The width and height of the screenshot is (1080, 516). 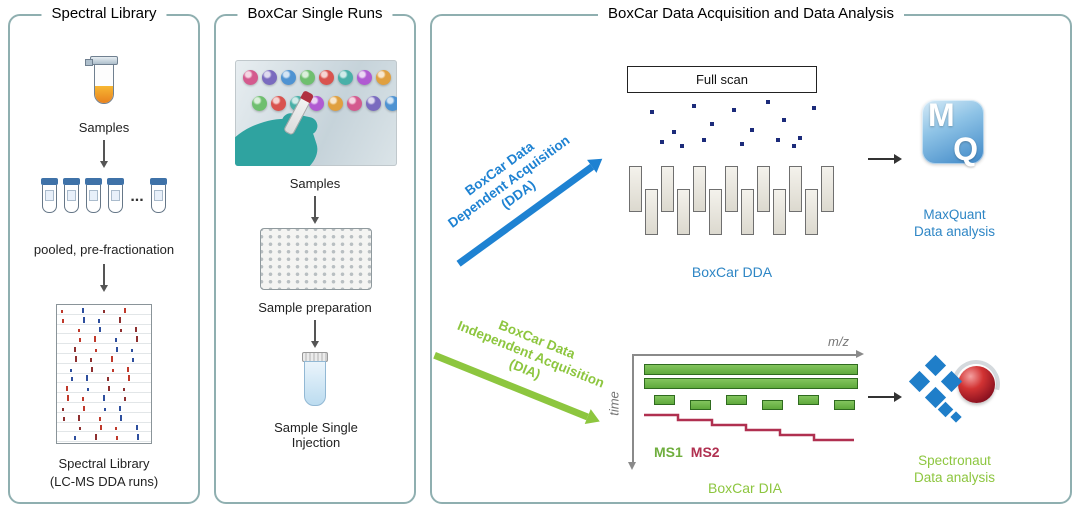 I want to click on wellplate-icon, so click(x=316, y=259).